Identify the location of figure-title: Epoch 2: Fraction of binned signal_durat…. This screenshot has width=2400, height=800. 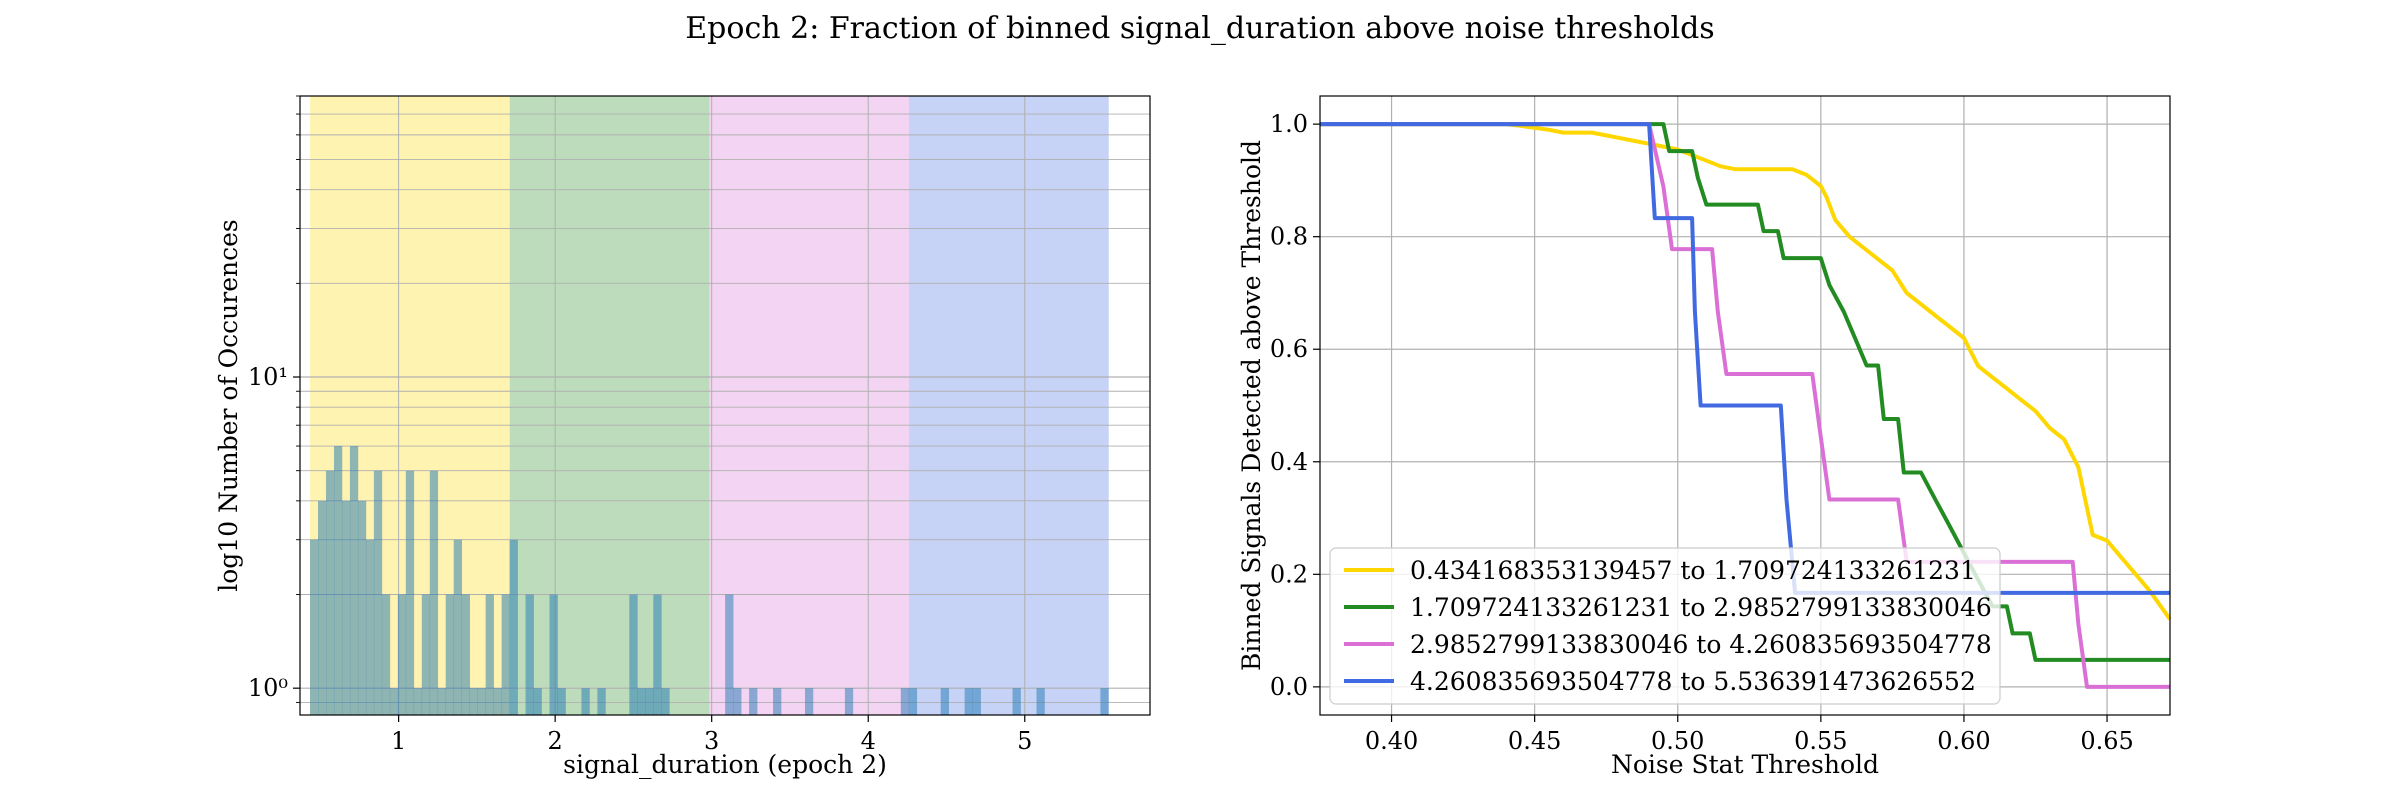
(1199, 28).